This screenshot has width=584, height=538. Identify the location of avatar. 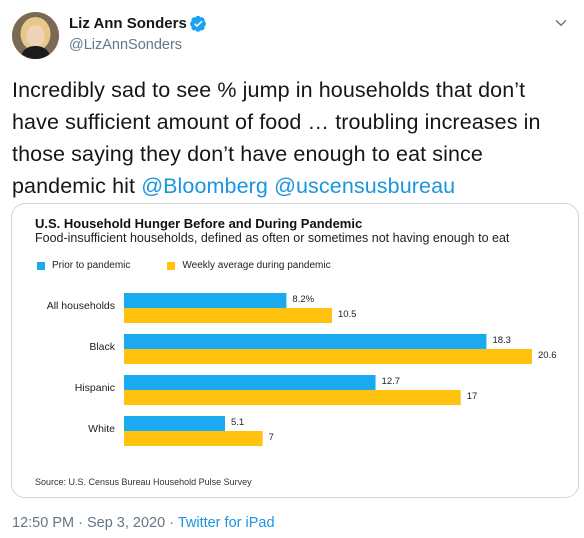
(35, 35).